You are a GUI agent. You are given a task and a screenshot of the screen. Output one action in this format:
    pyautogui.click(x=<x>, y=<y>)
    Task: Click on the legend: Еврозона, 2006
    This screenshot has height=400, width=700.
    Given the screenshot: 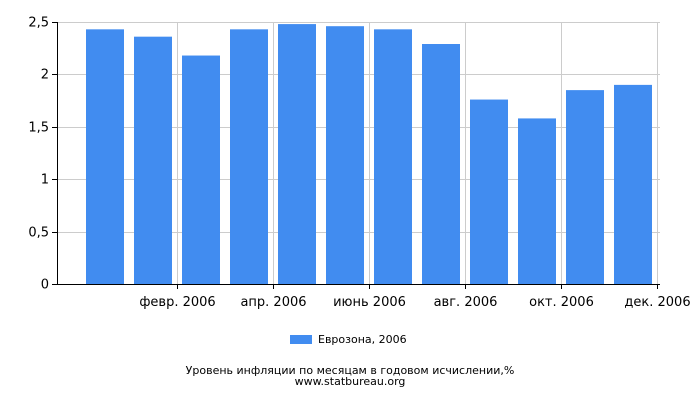 What is the action you would take?
    pyautogui.click(x=348, y=339)
    